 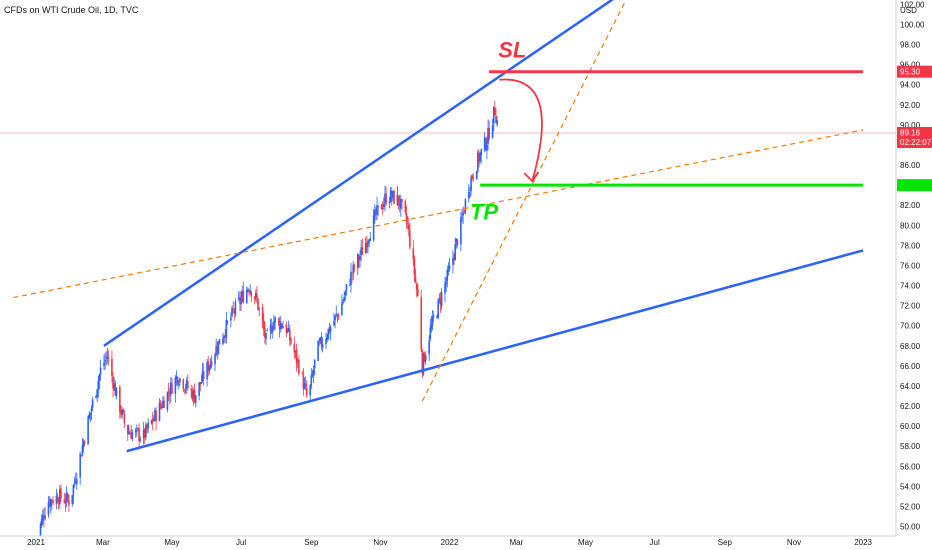 What do you see at coordinates (910, 265) in the screenshot?
I see `y-tick-label: 76.00` at bounding box center [910, 265].